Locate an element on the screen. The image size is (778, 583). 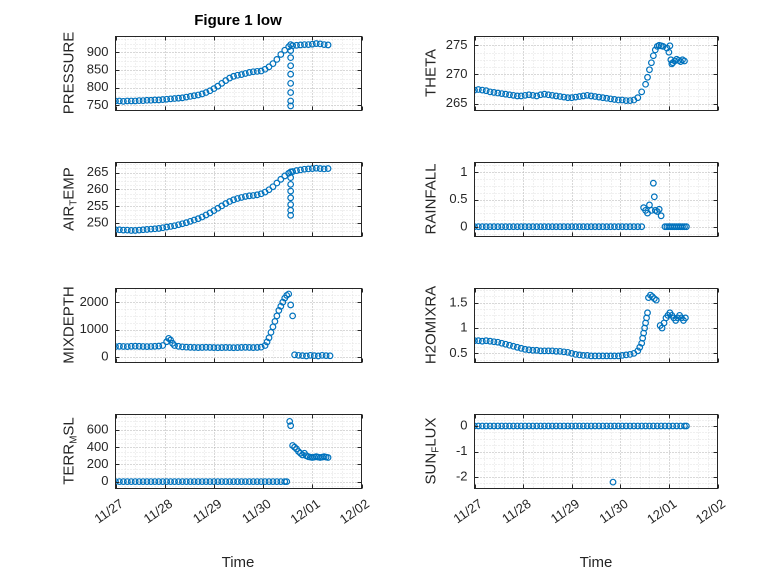
subplot-pressure-canvas is located at coordinates (216, 73).